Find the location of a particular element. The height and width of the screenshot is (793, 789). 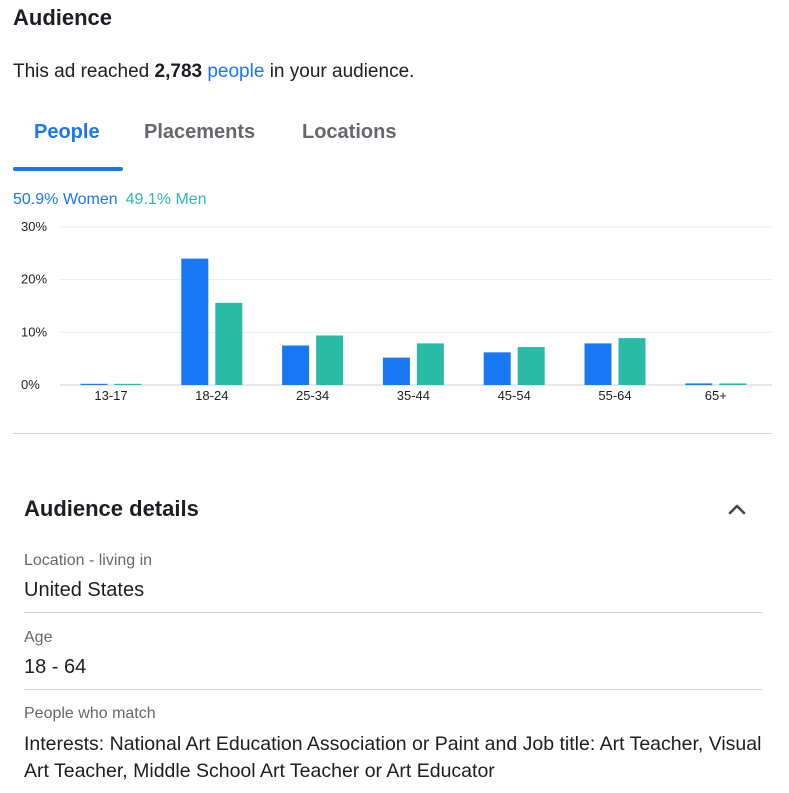

detail-value: United States is located at coordinates (84, 590).